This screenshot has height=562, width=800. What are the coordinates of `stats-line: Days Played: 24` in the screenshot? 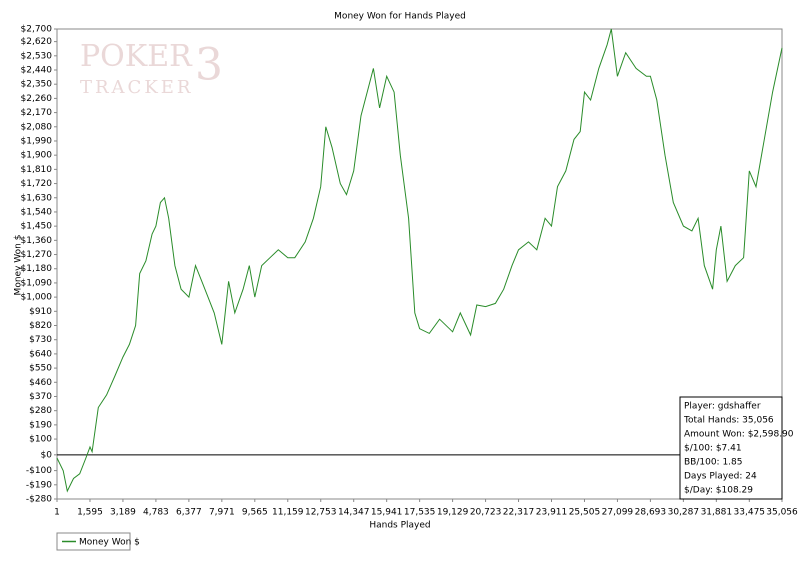 It's located at (720, 477).